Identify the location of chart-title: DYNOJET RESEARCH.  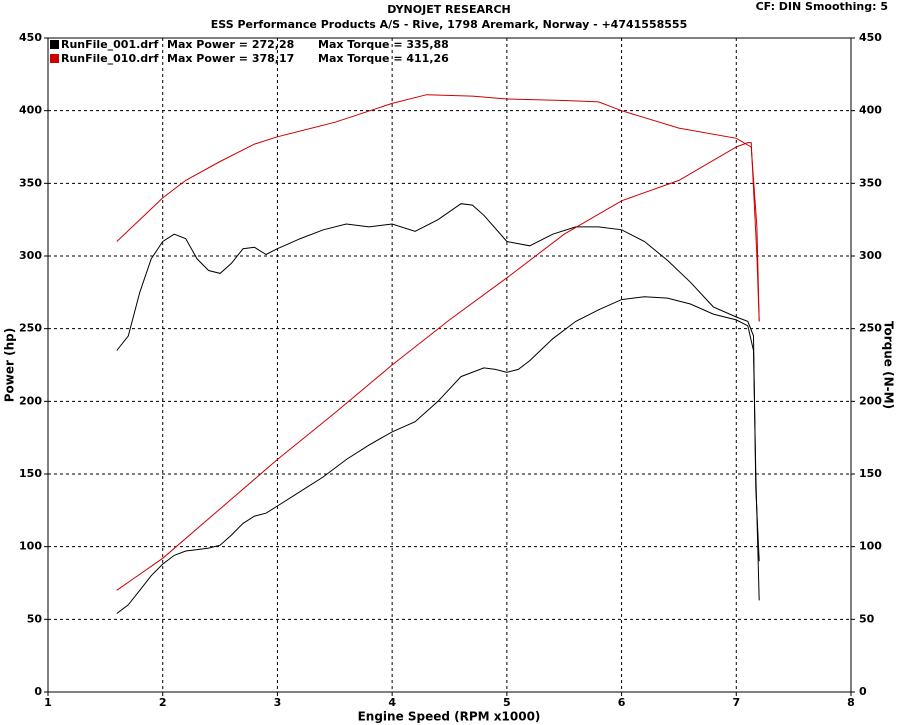
(448, 9).